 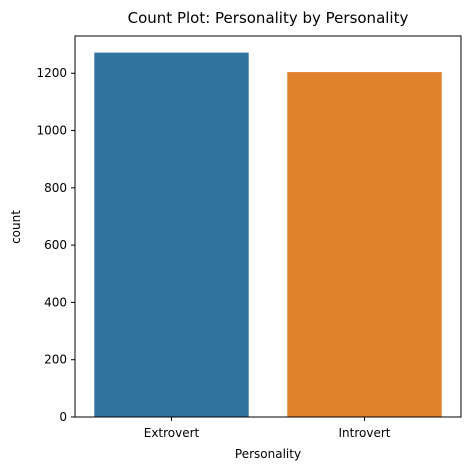 I want to click on y-axis-ticks: 0 200 400 600 800 1000 1200, so click(x=55, y=245).